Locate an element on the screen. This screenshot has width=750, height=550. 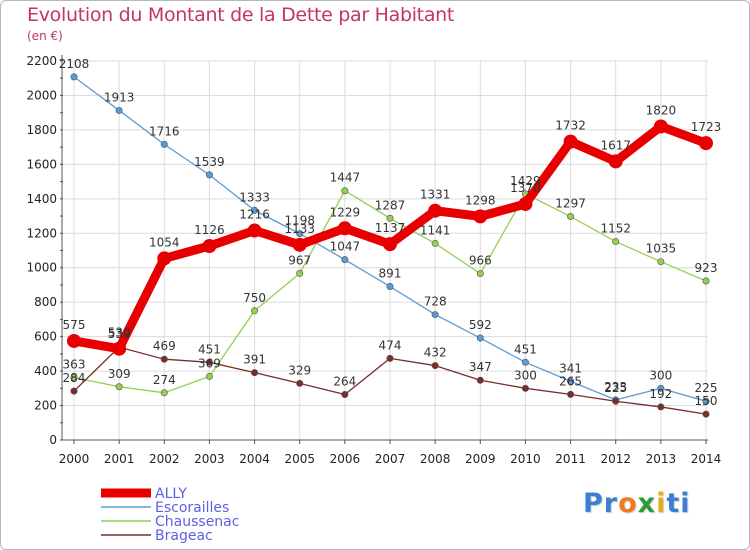
x-tick-label: 2007 is located at coordinates (390, 459).